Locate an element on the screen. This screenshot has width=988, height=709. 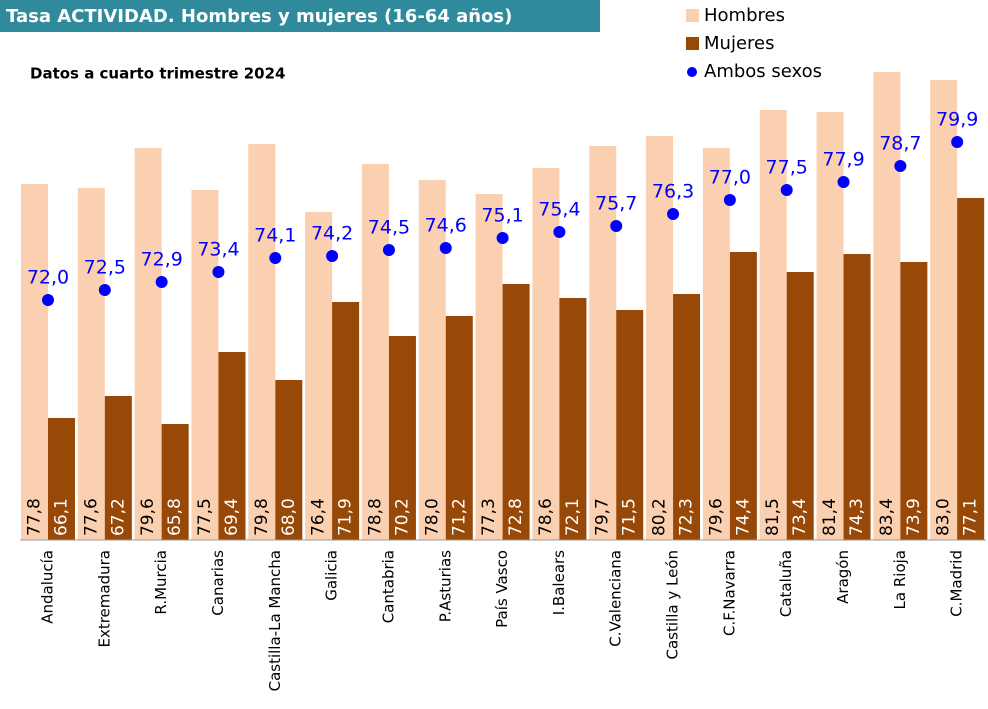
bar-value-label: 76,4 is located at coordinates (319, 517).